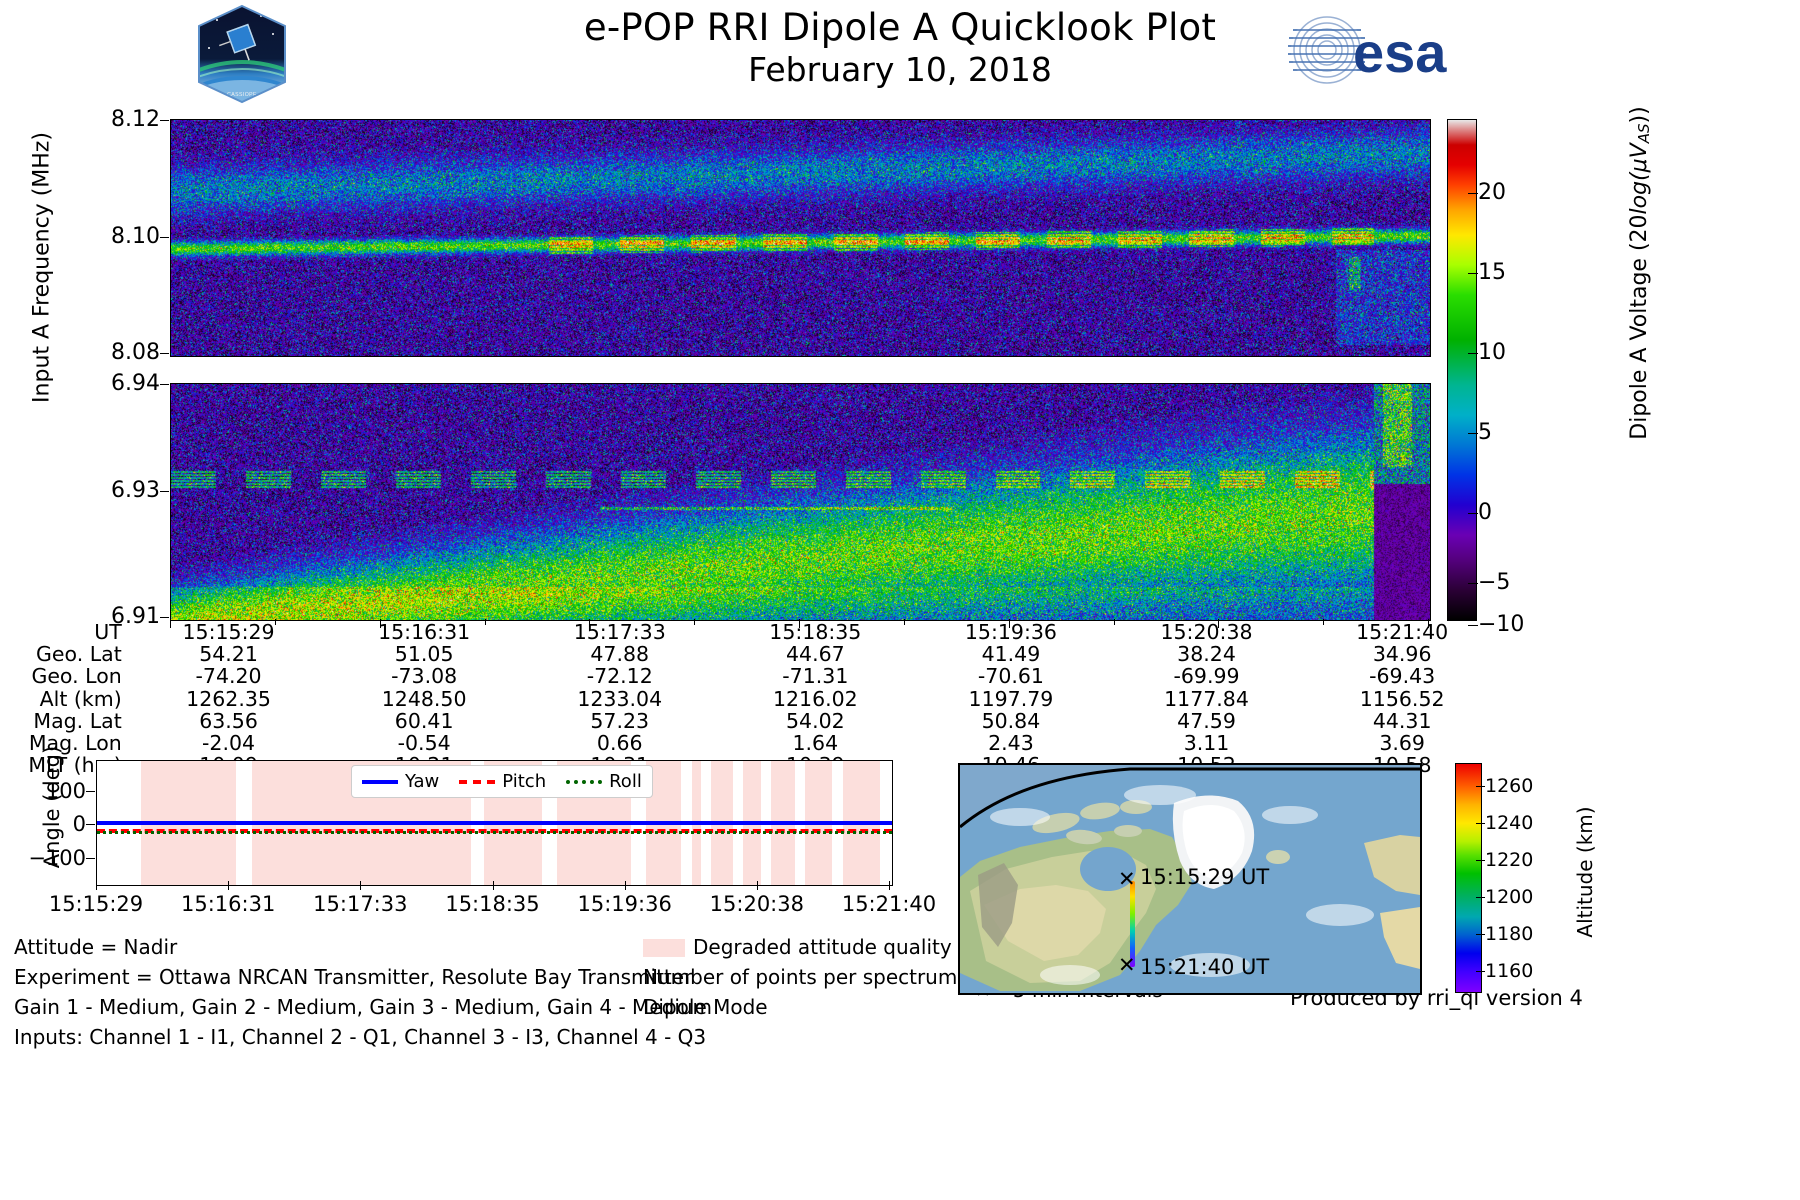  Describe the element at coordinates (800, 502) in the screenshot. I see `spectrogram-bottom-canvas` at that location.